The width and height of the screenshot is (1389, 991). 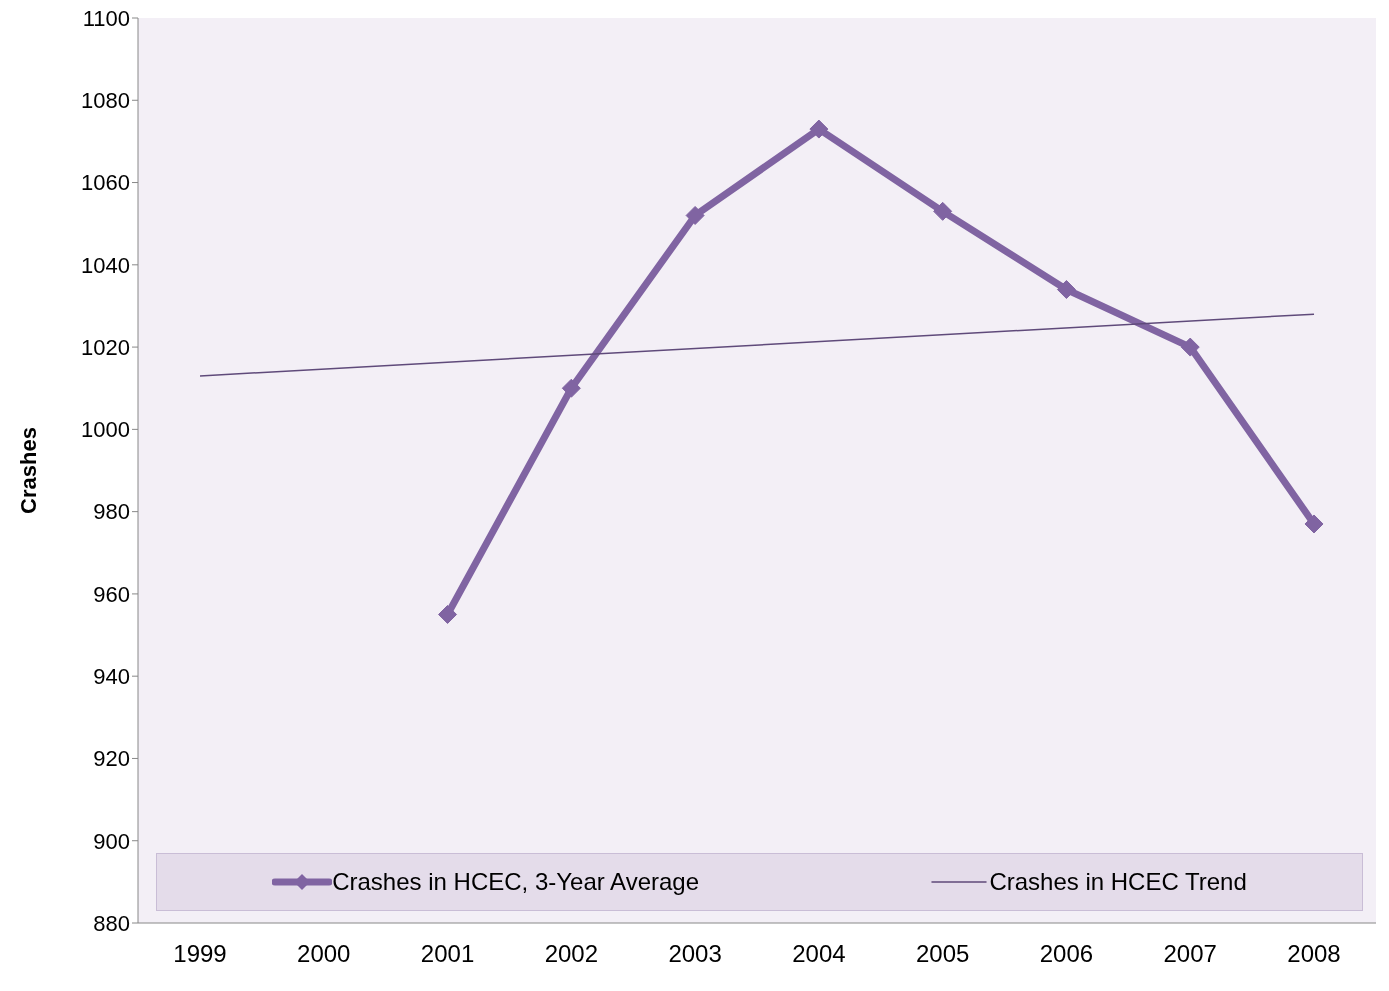 I want to click on x-tick-label: 2003, so click(x=695, y=954).